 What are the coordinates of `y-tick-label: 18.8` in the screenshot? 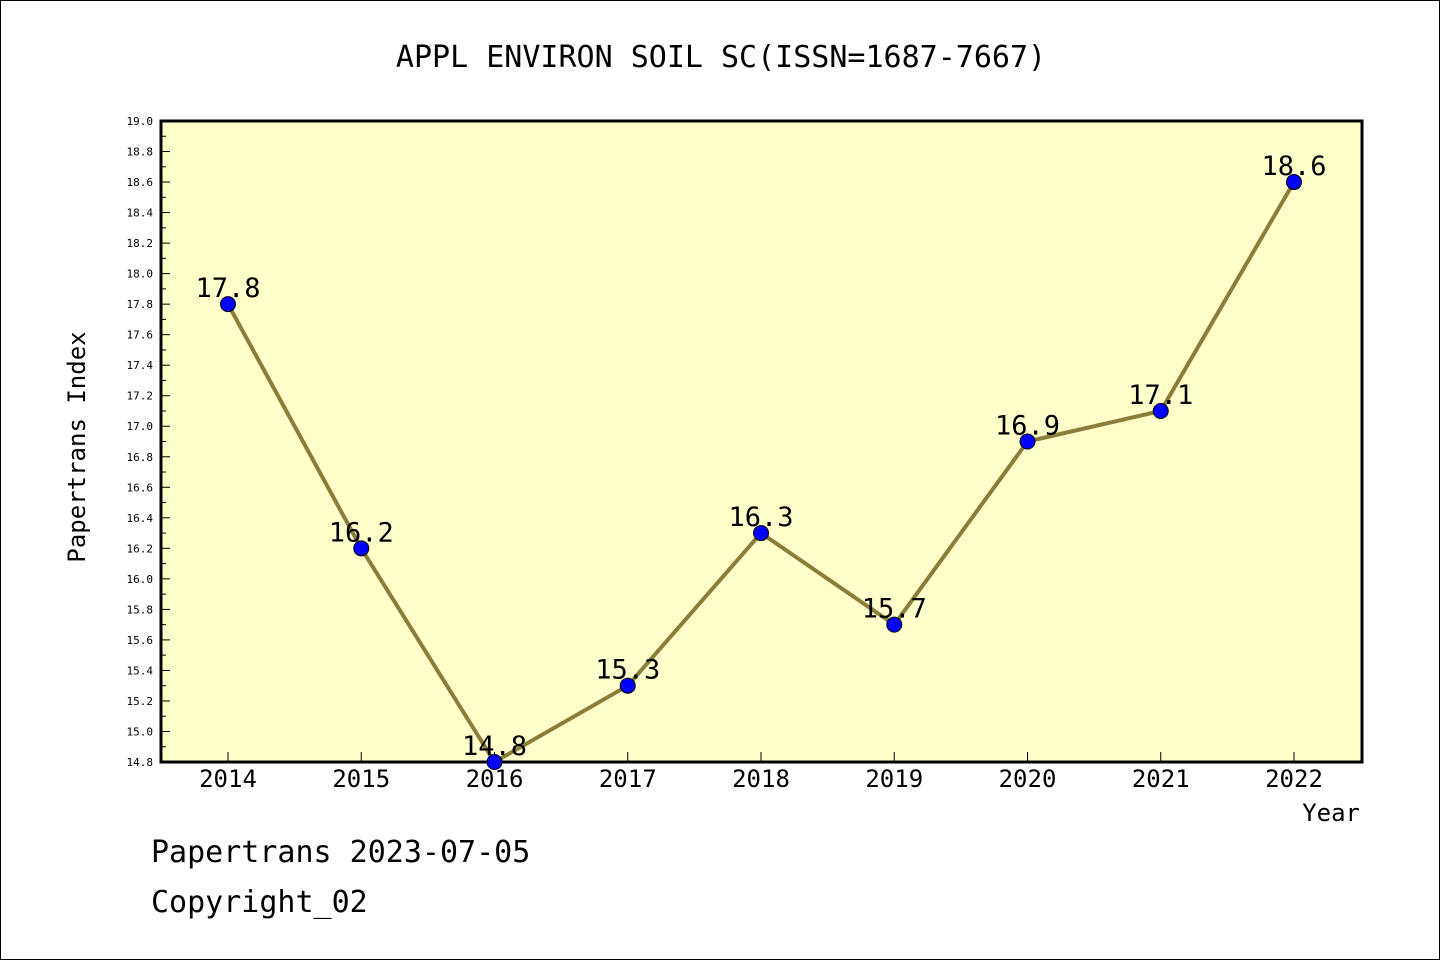 It's located at (140, 152).